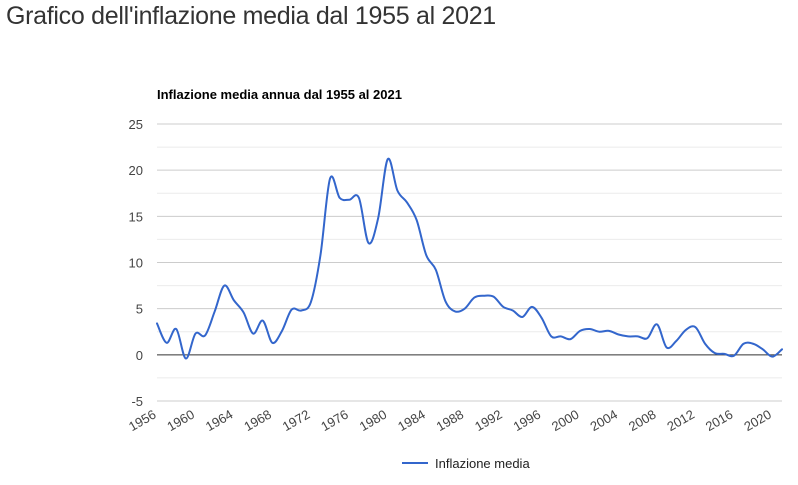 This screenshot has height=485, width=798. I want to click on y-tick-label: 15, so click(136, 216).